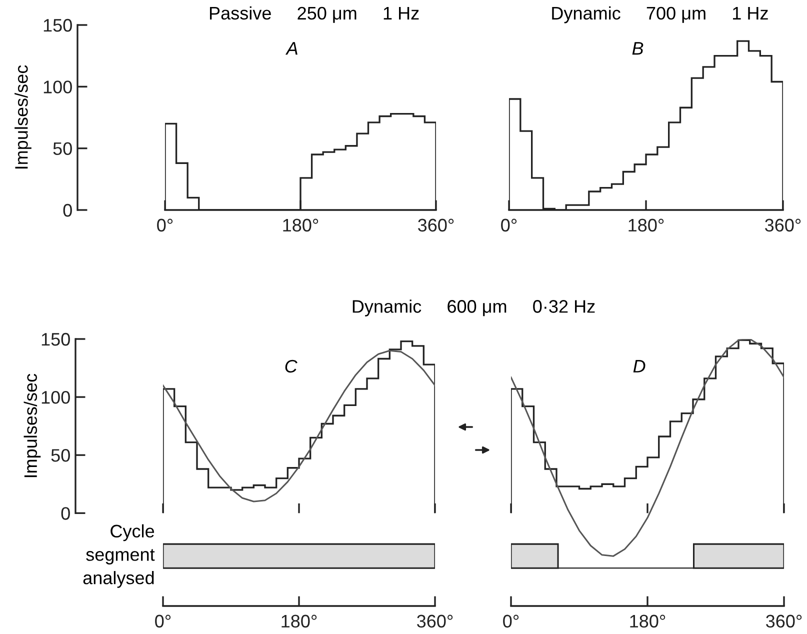  What do you see at coordinates (291, 366) in the screenshot?
I see `annotation: C` at bounding box center [291, 366].